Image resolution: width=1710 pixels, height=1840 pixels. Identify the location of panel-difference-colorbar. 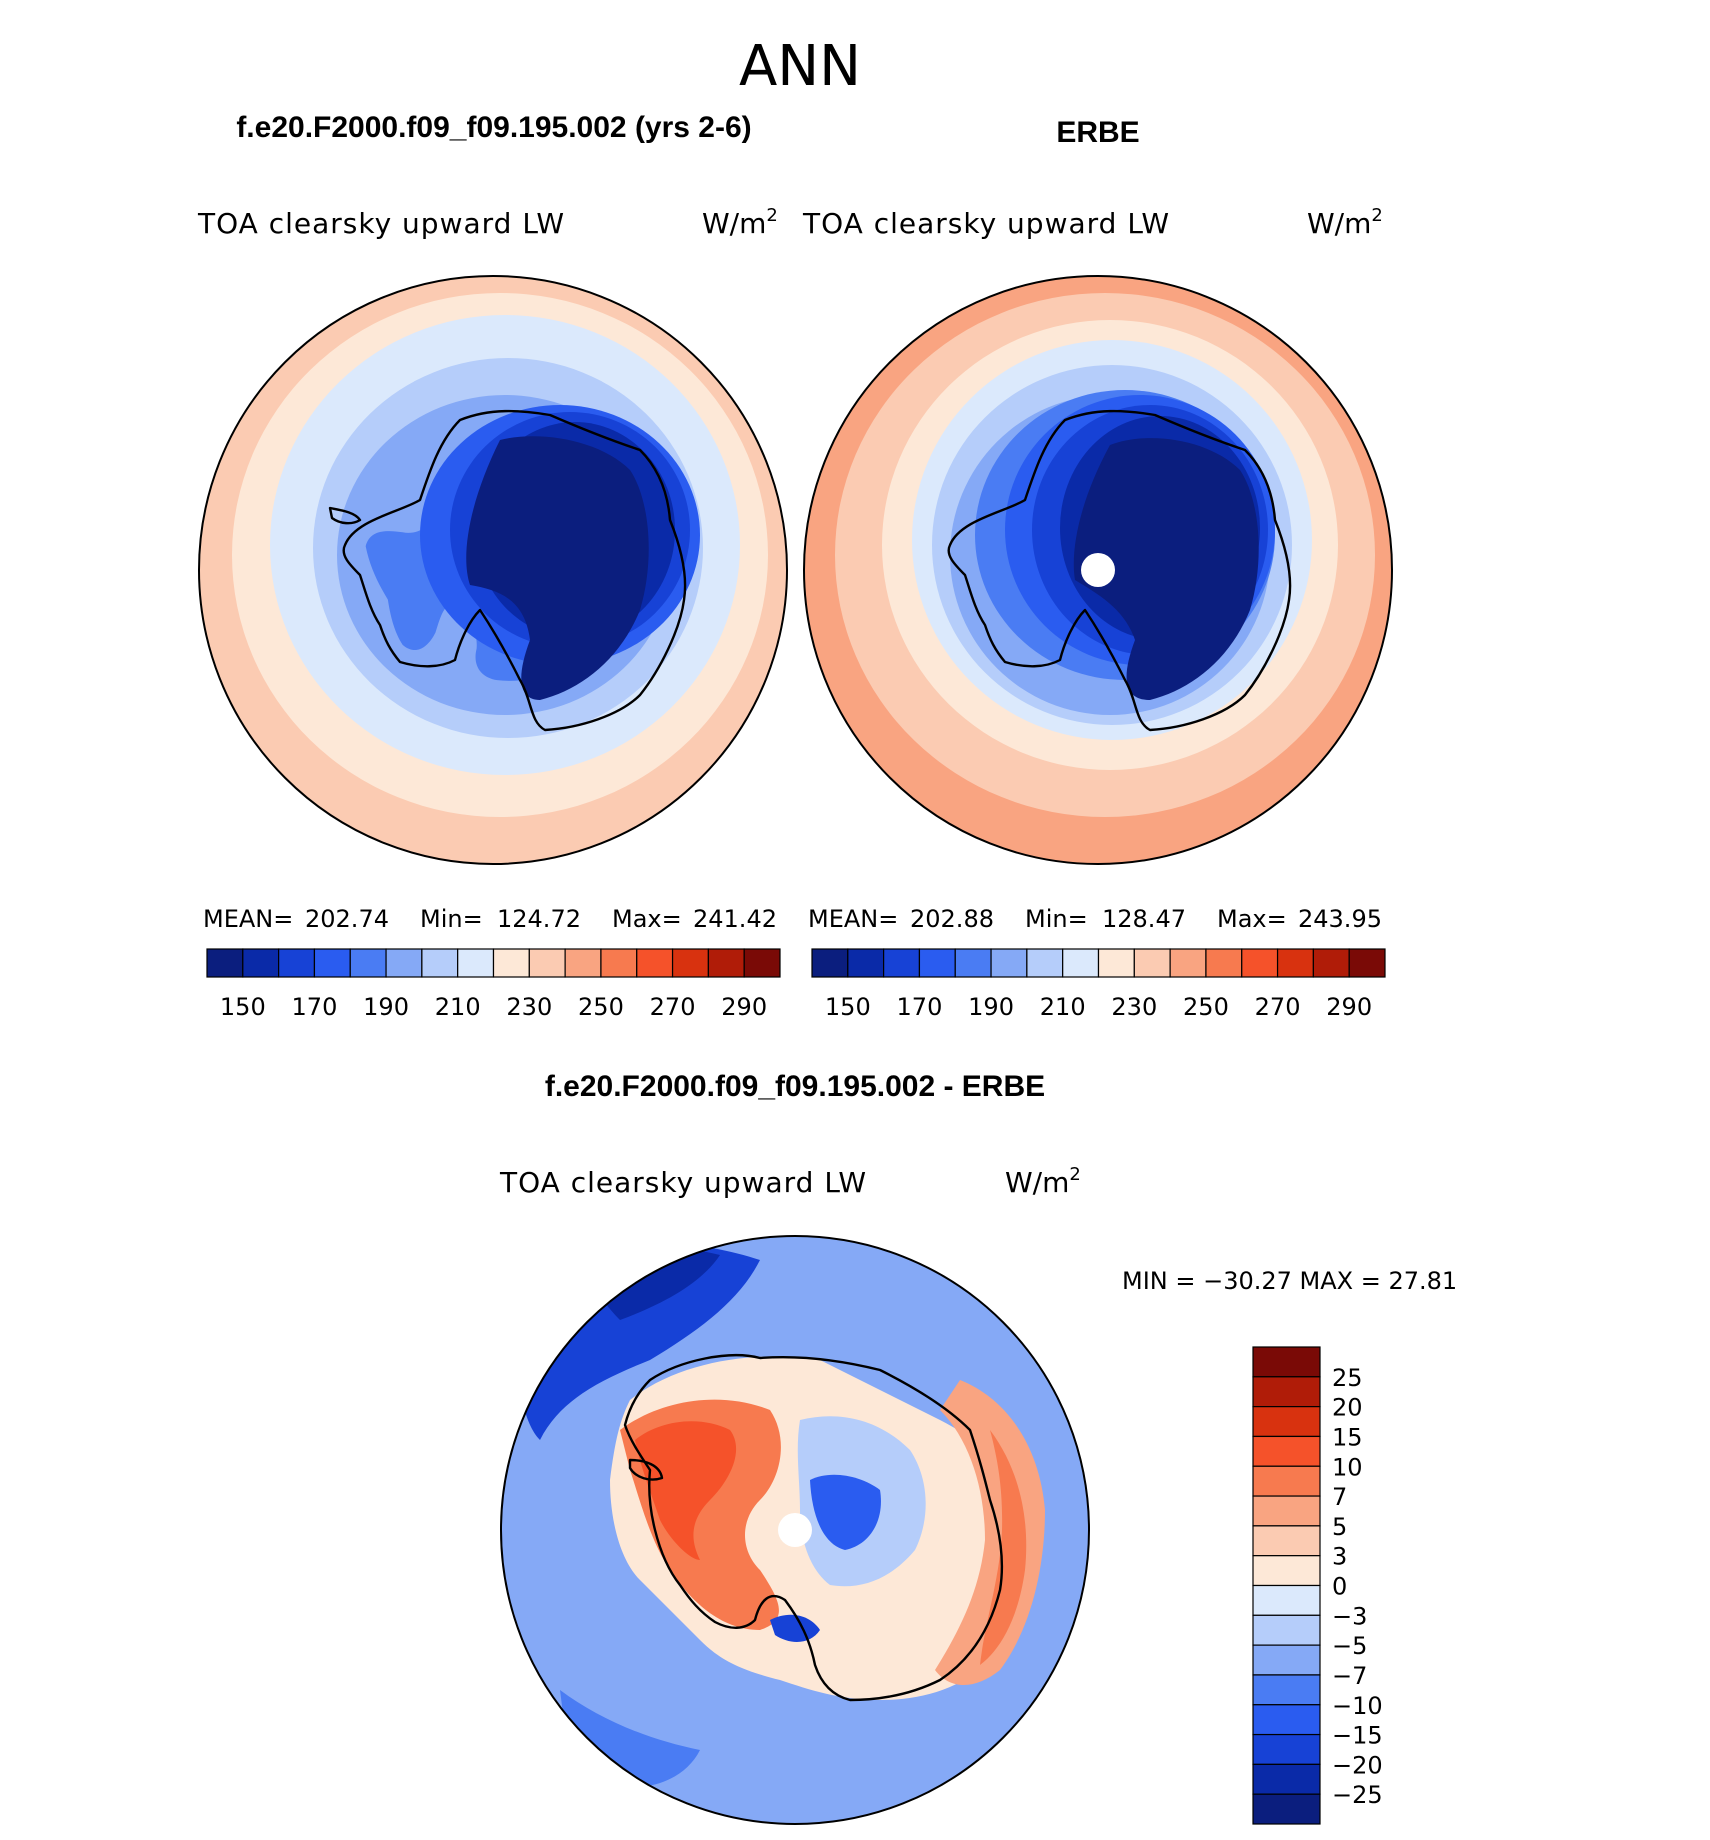
(1286, 1585).